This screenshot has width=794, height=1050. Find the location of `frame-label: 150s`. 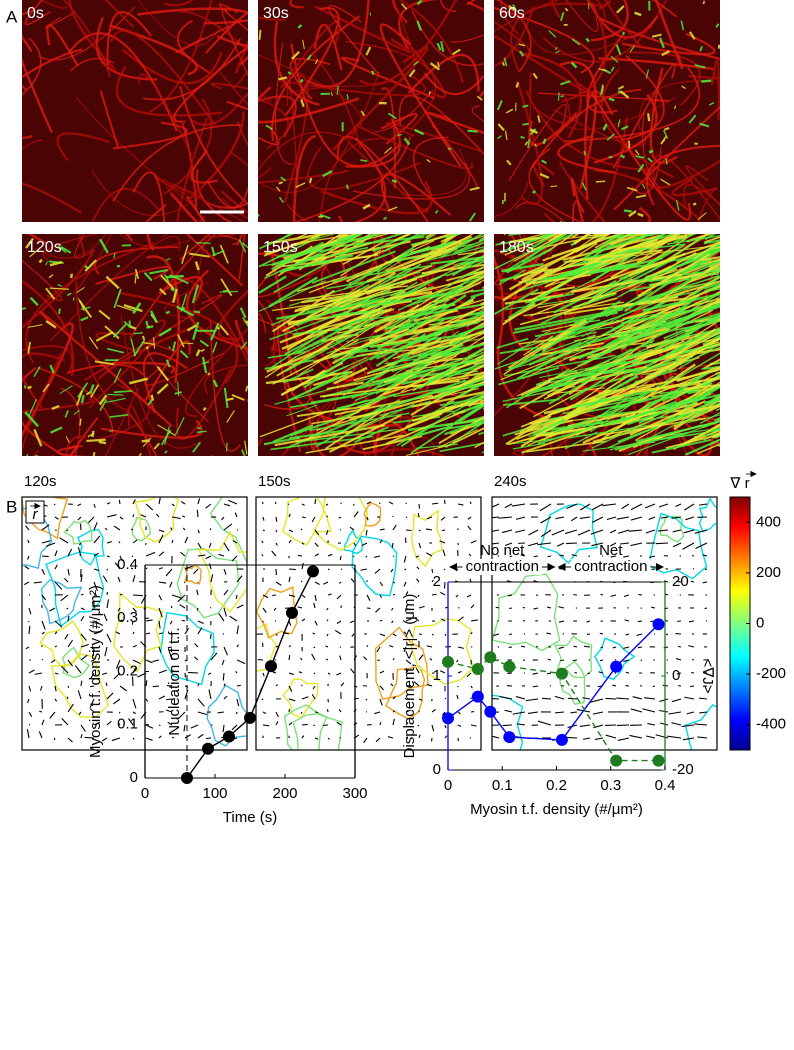

frame-label: 150s is located at coordinates (280, 247).